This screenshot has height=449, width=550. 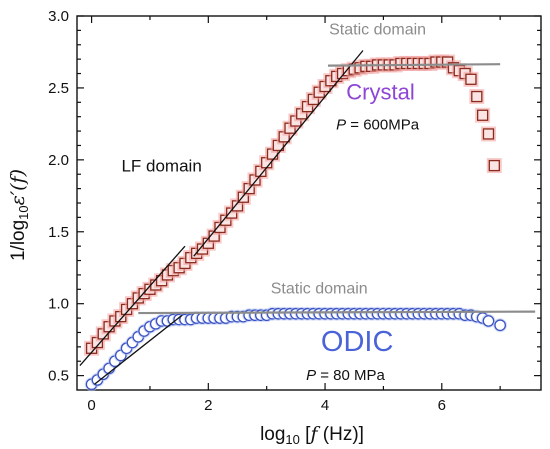 What do you see at coordinates (312, 435) in the screenshot?
I see `x-axis-title: log10 [f (Hz)]` at bounding box center [312, 435].